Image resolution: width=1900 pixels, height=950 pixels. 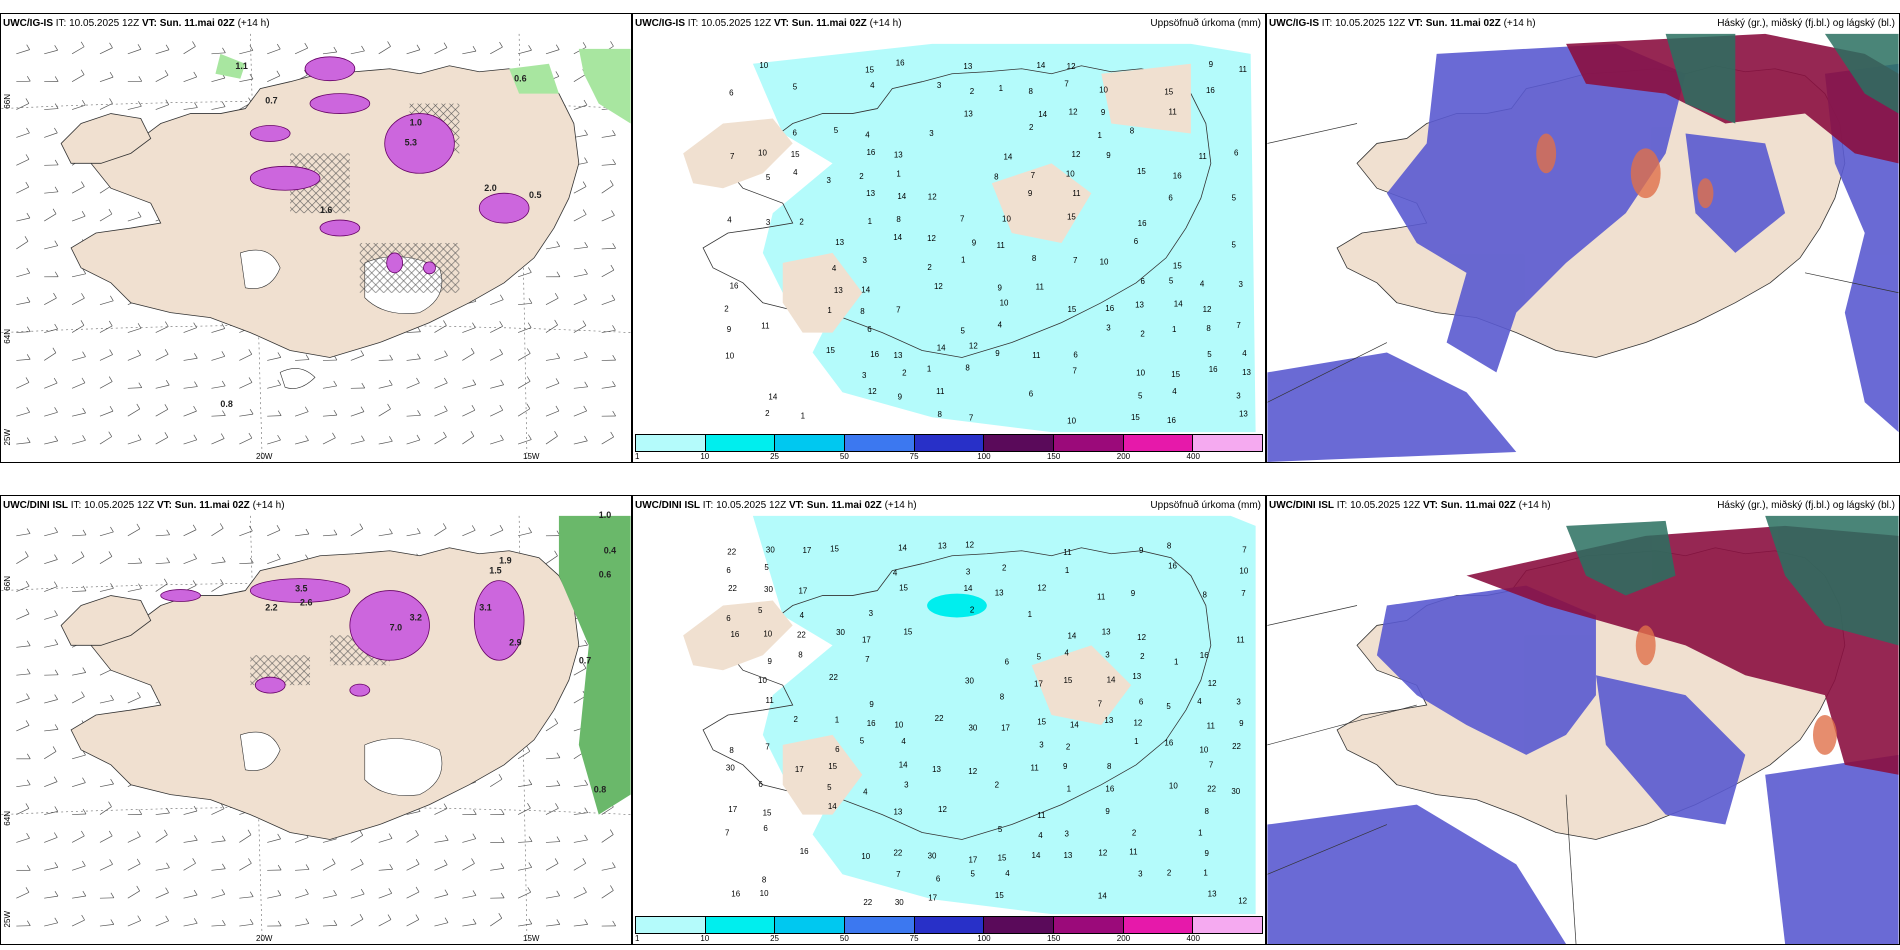 What do you see at coordinates (829, 787) in the screenshot?
I see `precip-value-label: 5` at bounding box center [829, 787].